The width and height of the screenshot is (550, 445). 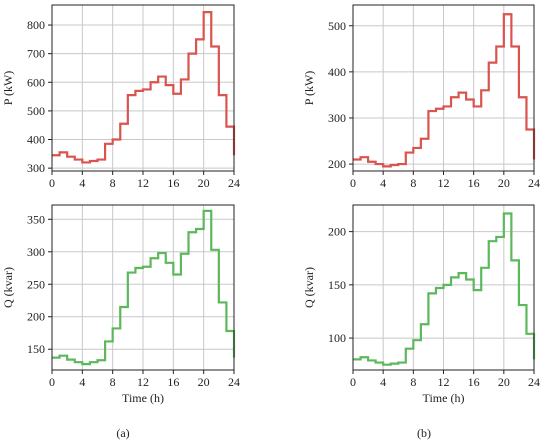 What do you see at coordinates (337, 338) in the screenshot?
I see `y-tick-label: 100` at bounding box center [337, 338].